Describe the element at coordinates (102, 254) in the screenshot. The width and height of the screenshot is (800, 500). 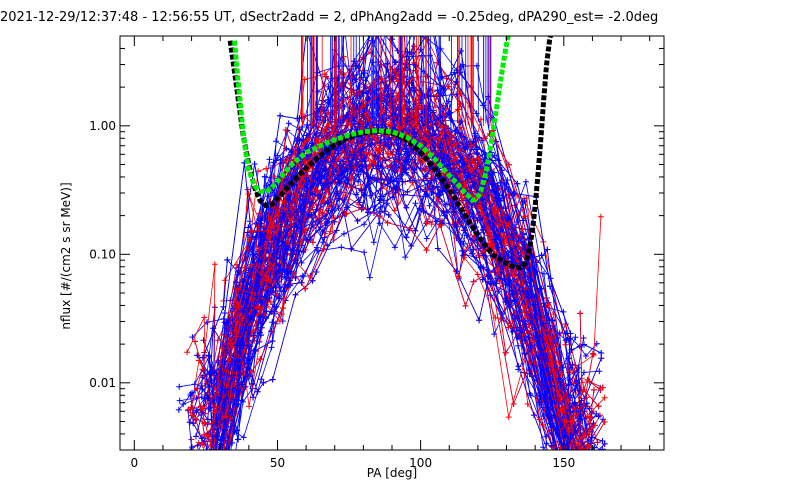
I see `y-tick-label: 0.10` at that location.